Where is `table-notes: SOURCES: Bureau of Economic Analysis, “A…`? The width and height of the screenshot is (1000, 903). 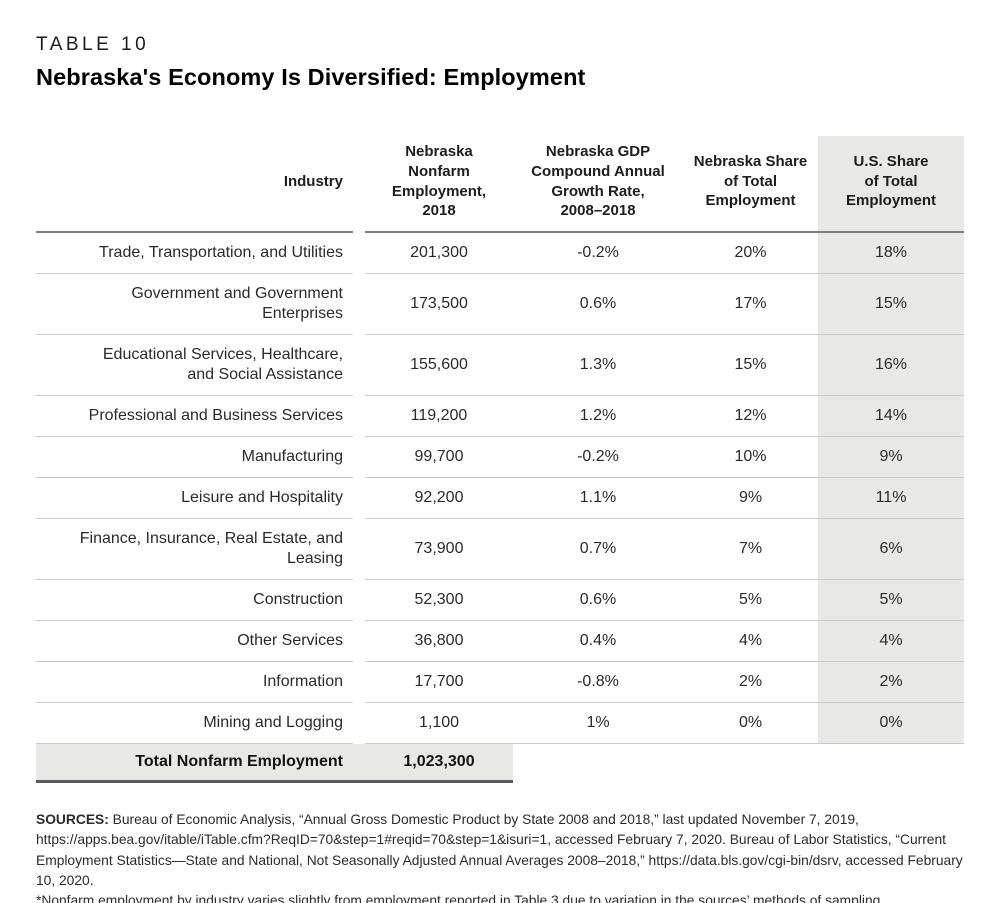
table-notes: SOURCES: Bureau of Economic Analysis, “A… is located at coordinates (502, 856).